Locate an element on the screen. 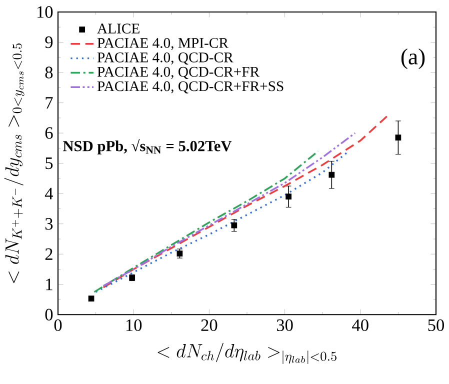  x-tick-label: 0 is located at coordinates (58, 325).